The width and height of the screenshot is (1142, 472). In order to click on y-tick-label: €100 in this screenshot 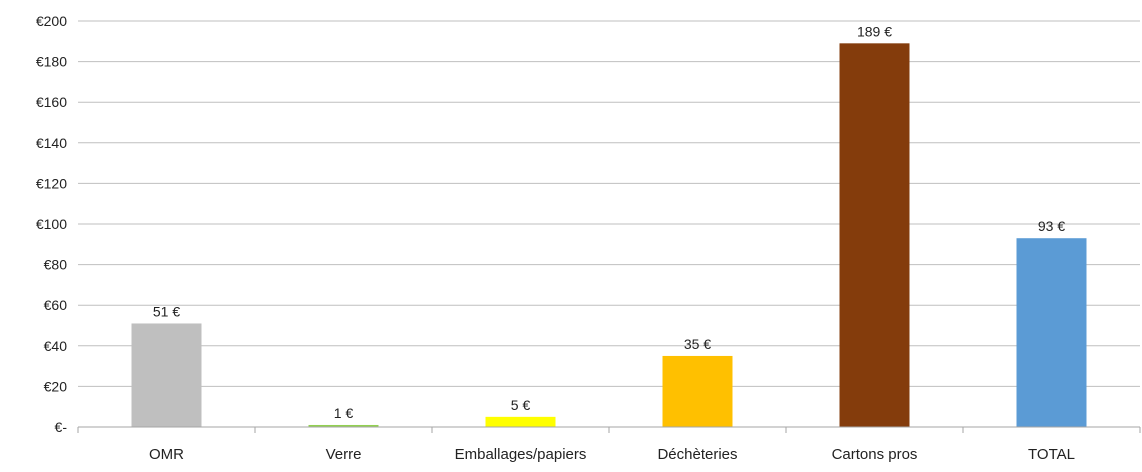, I will do `click(51, 224)`.